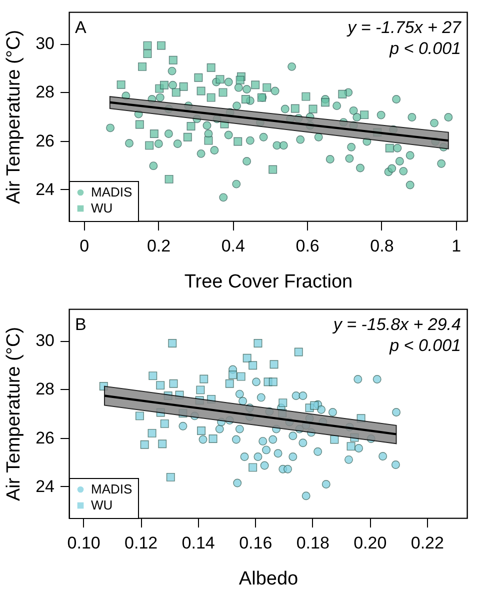 The height and width of the screenshot is (592, 491). I want to click on x-tick-label: 0.4, so click(233, 246).